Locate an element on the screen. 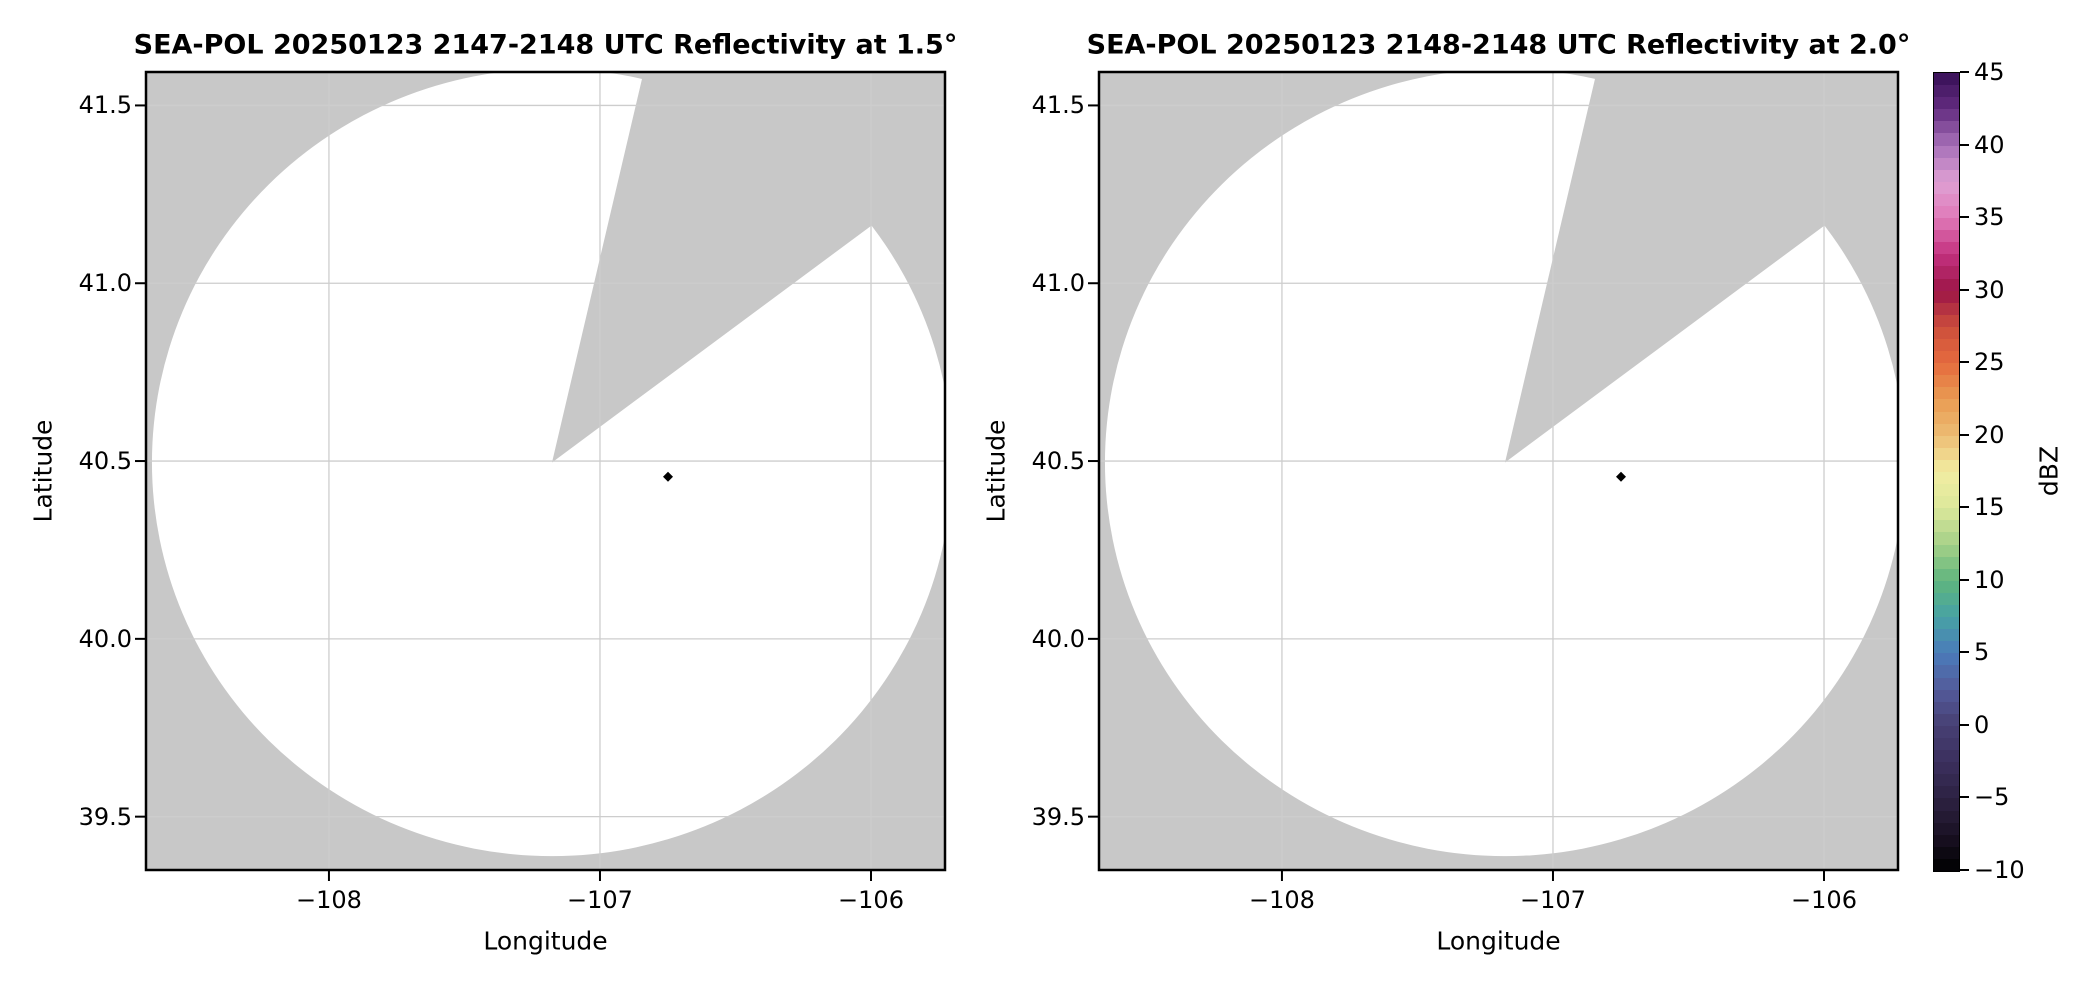  colorbar-tick-label: 0 is located at coordinates (1982, 724).